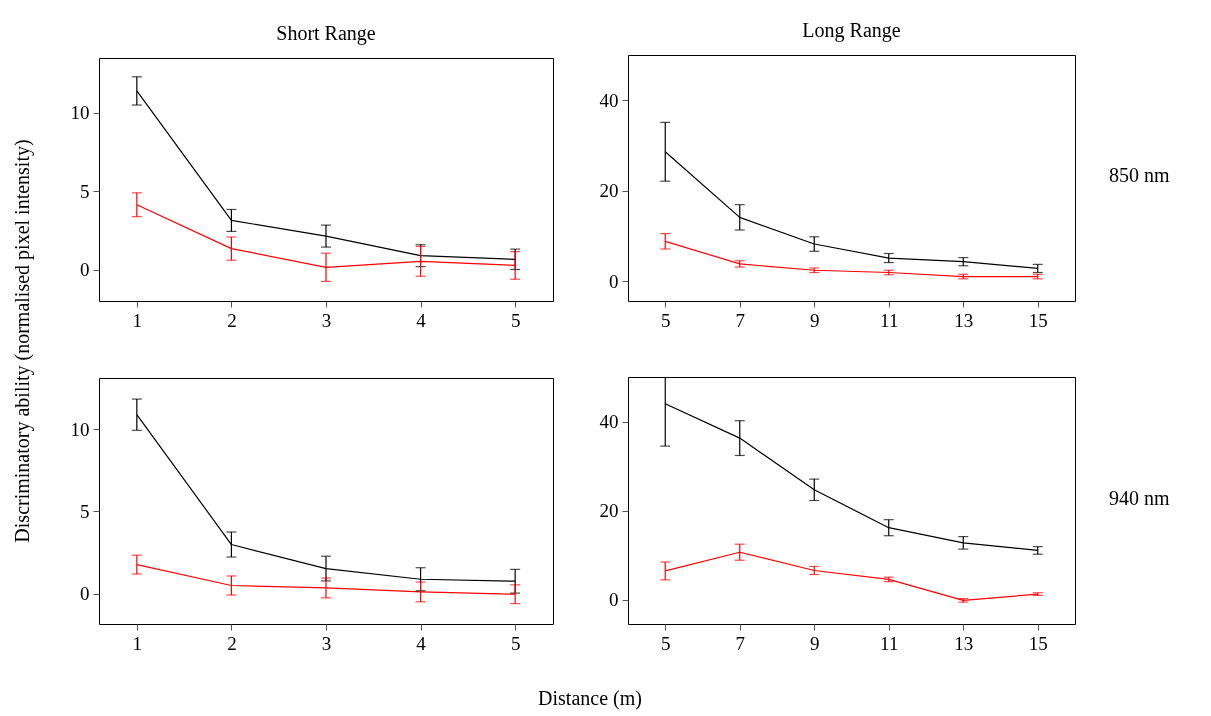 This screenshot has width=1211, height=716. What do you see at coordinates (590, 698) in the screenshot?
I see `x-axis-title: Distance (m)` at bounding box center [590, 698].